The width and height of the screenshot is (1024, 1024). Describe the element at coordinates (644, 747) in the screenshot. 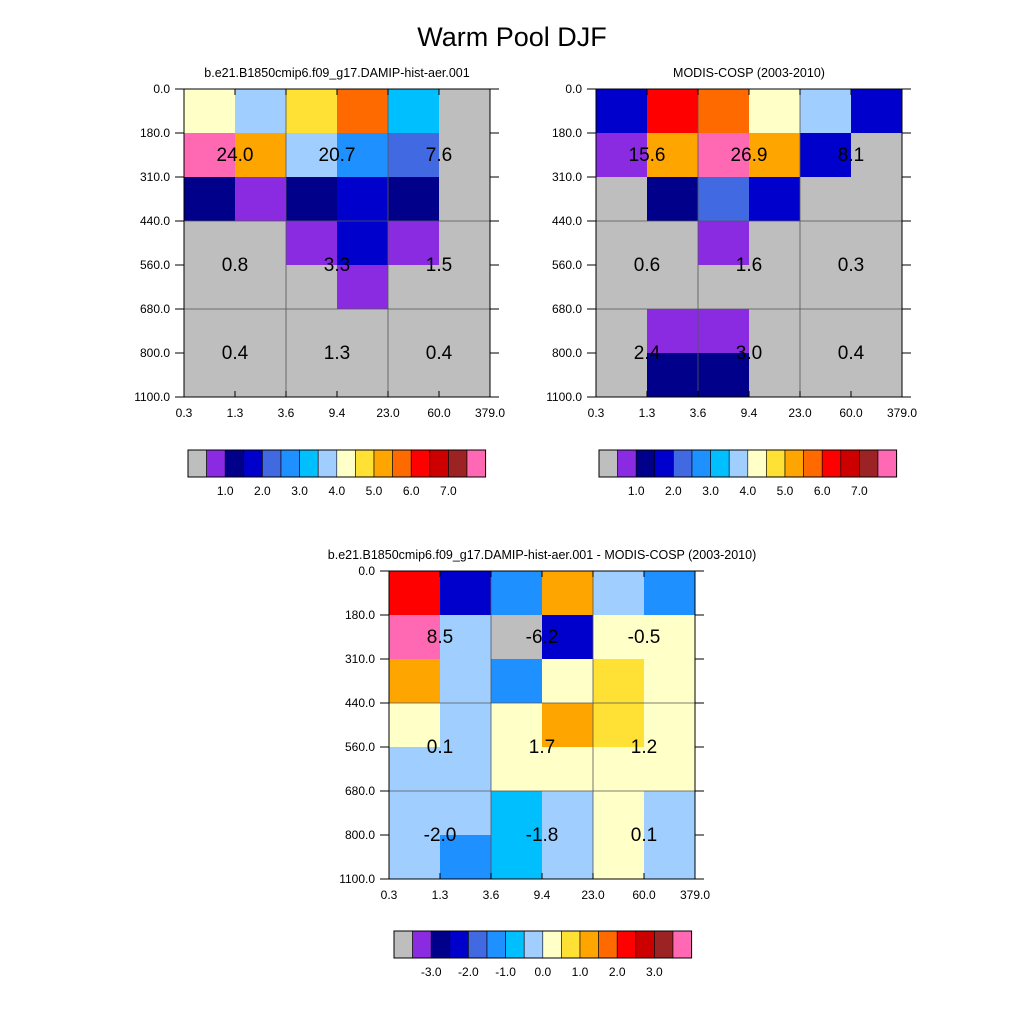

I see `data-label: 1.2` at that location.